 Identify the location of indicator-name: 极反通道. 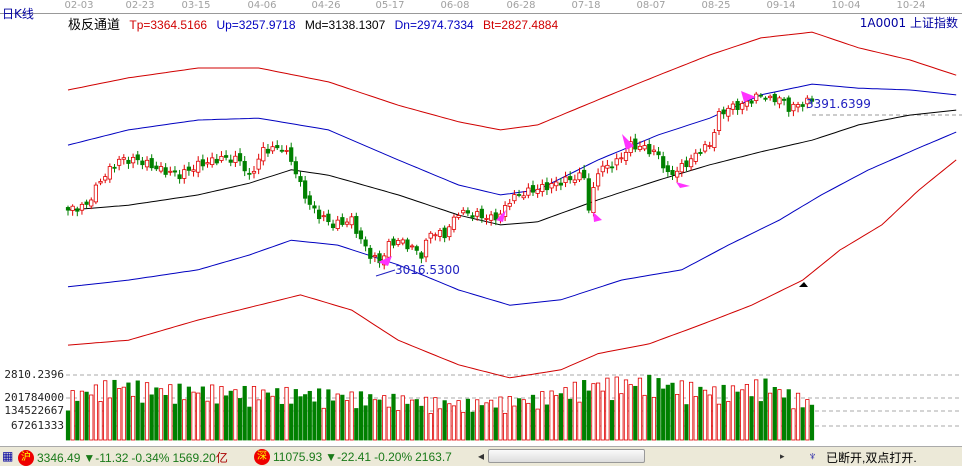
(94, 24).